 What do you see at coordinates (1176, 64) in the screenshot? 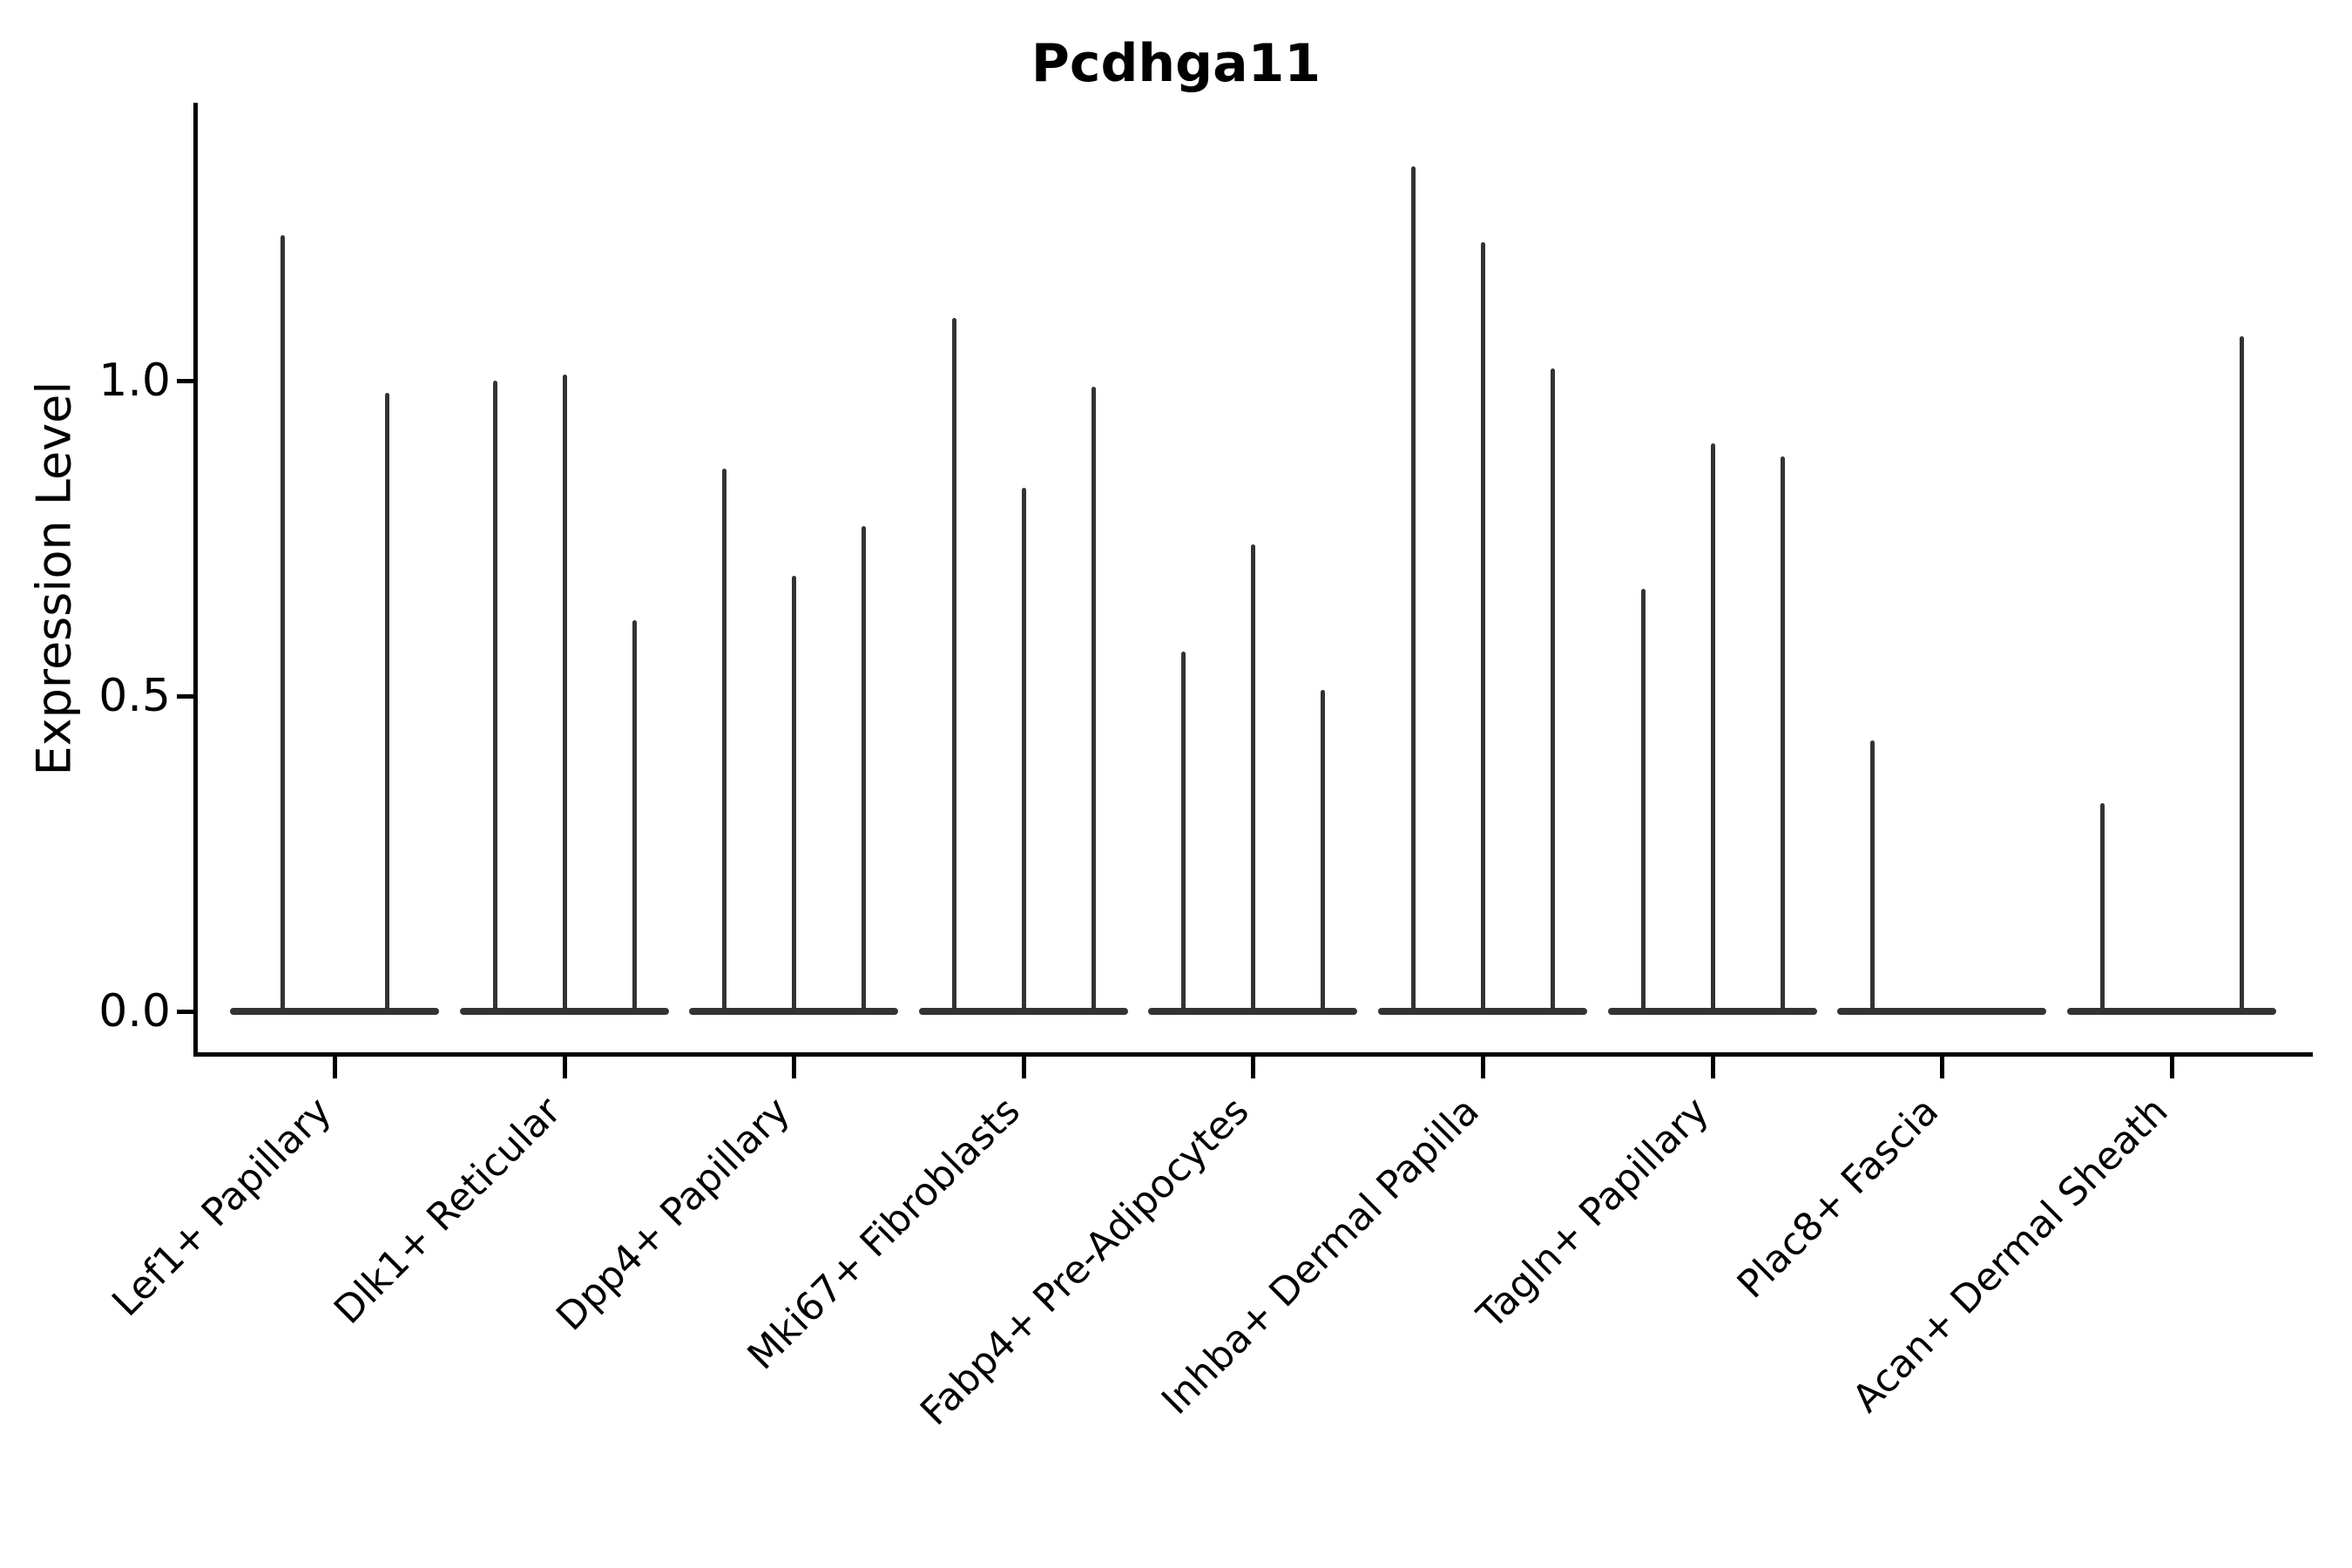
I see `plot-title: Pcdhga11` at bounding box center [1176, 64].